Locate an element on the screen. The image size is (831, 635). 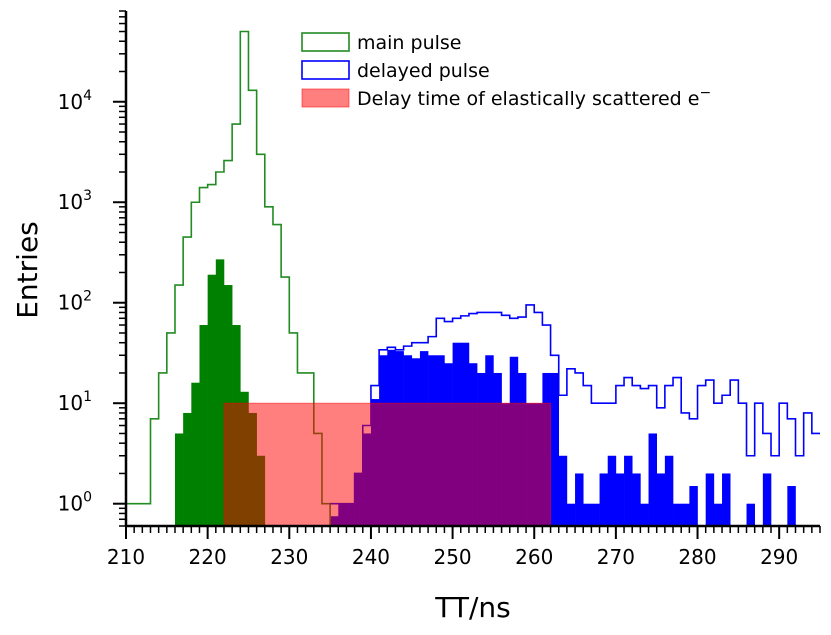
x-axis-title: TT/ns is located at coordinates (472, 607).